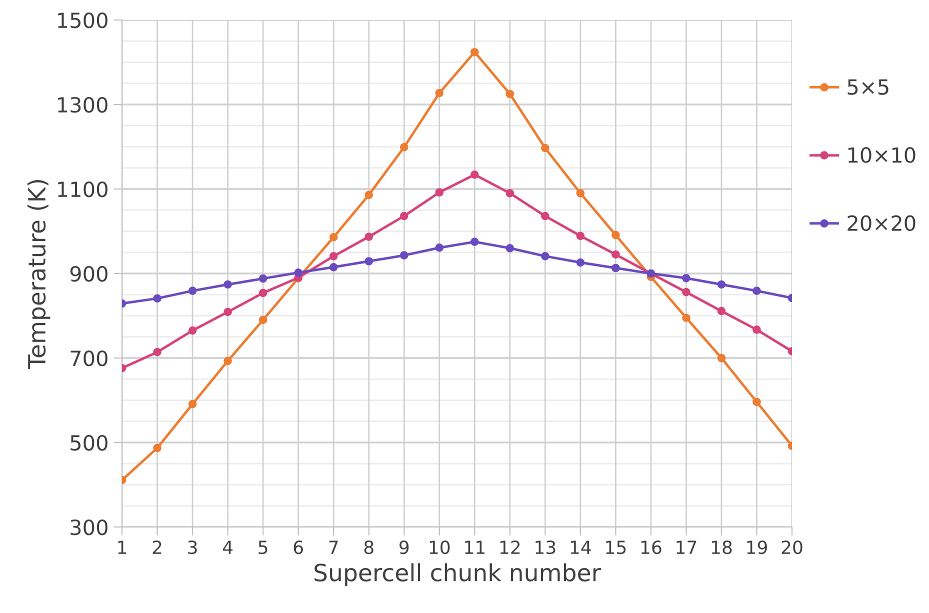  I want to click on x-tick-label: 9, so click(404, 547).